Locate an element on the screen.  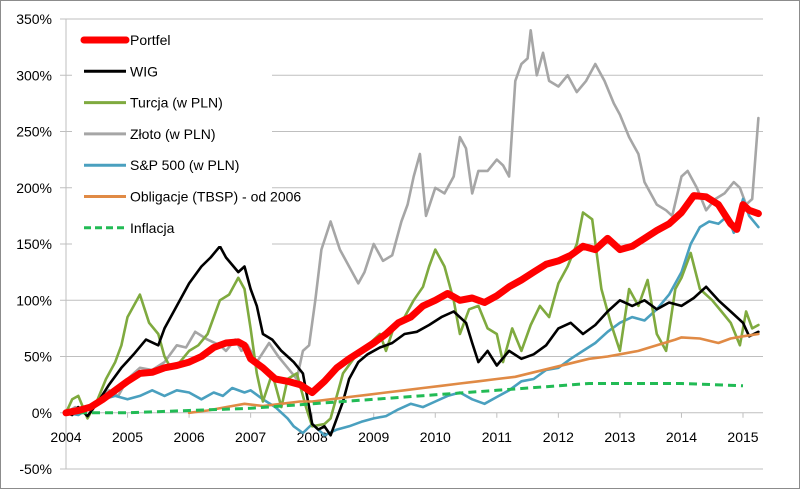
x-tick-label: 2004 is located at coordinates (65, 437).